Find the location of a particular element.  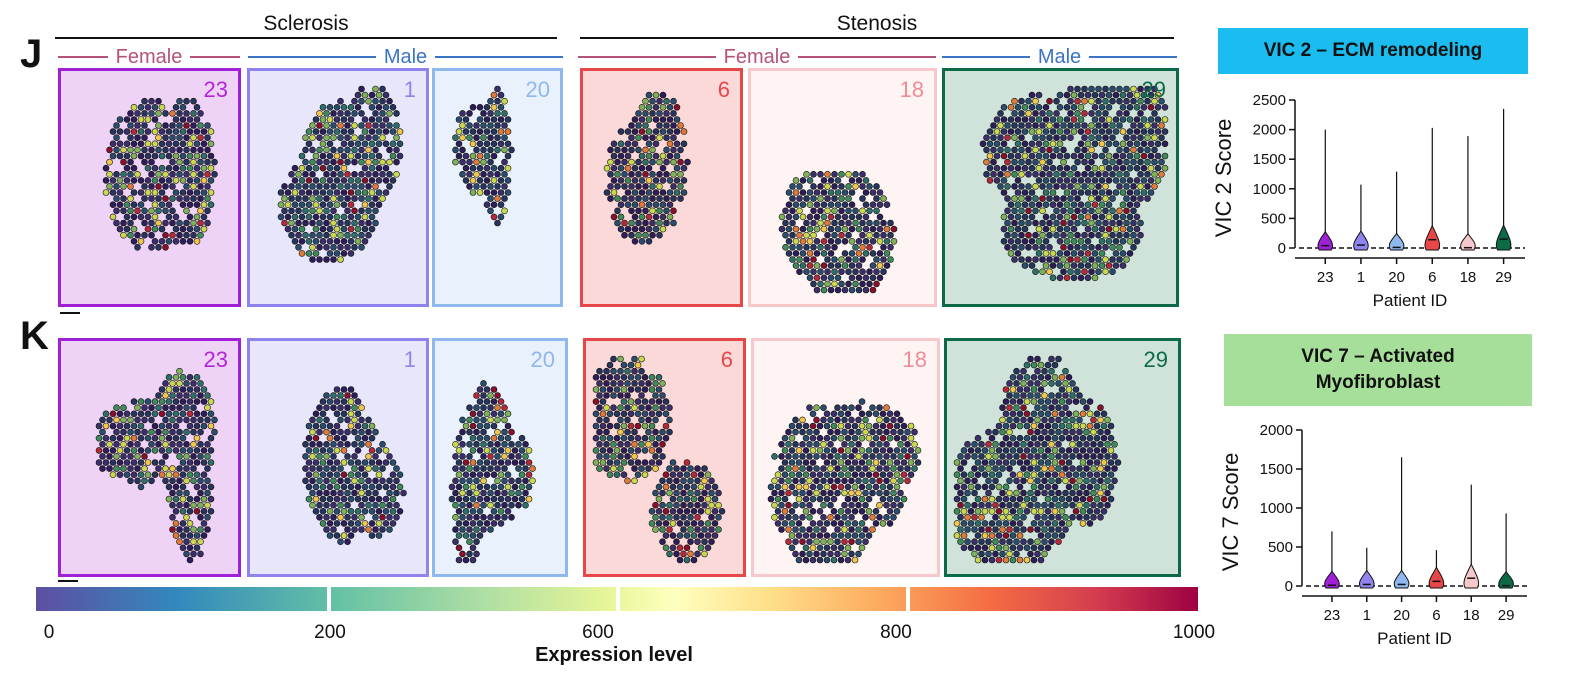

colorbar-tick-label: 0 is located at coordinates (49, 632).